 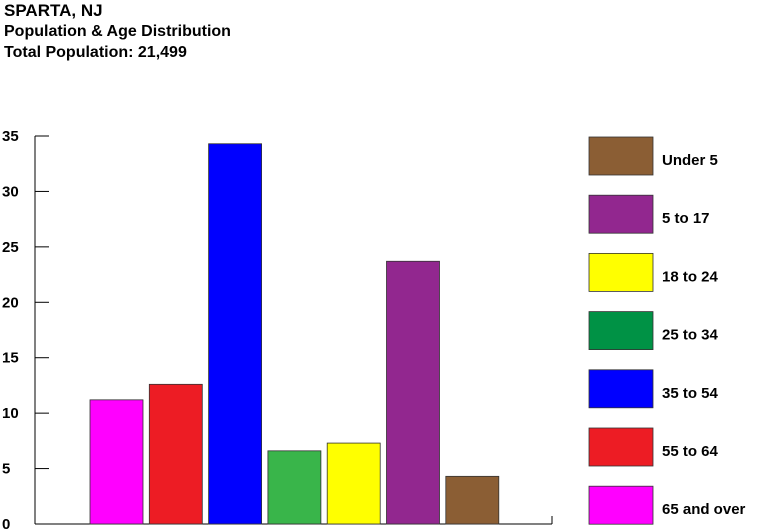 What do you see at coordinates (690, 451) in the screenshot?
I see `legend-label: 55 to 64` at bounding box center [690, 451].